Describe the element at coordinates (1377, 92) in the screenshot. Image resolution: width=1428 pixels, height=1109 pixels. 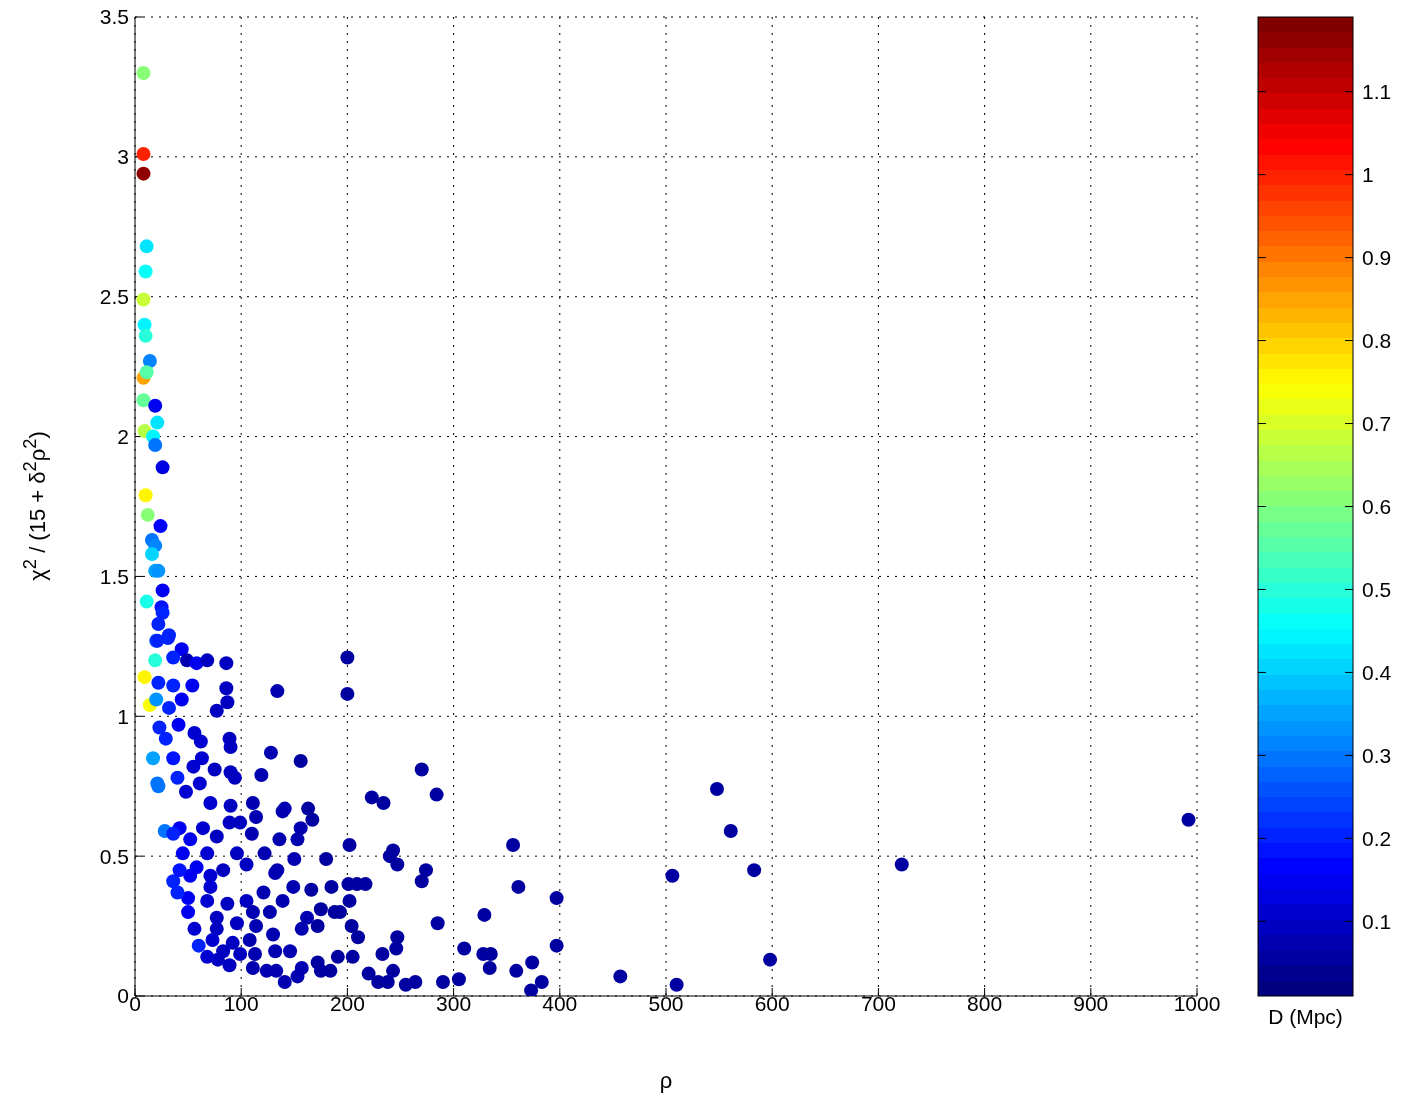
I see `color-bar-label: 1.1` at that location.